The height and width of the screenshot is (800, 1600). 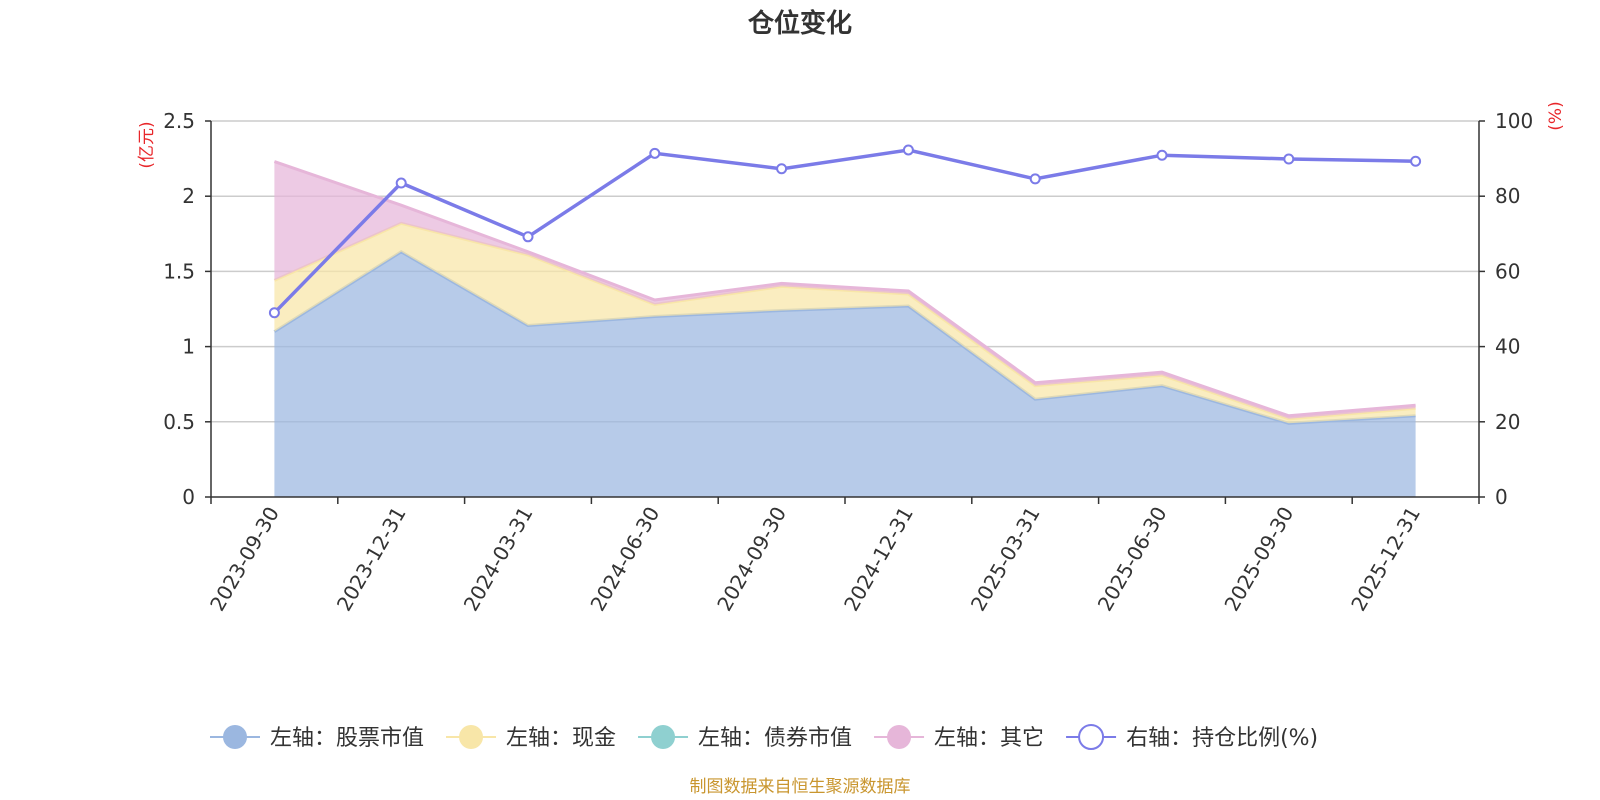 I want to click on right-axis-tick-label: 20, so click(x=1507, y=422).